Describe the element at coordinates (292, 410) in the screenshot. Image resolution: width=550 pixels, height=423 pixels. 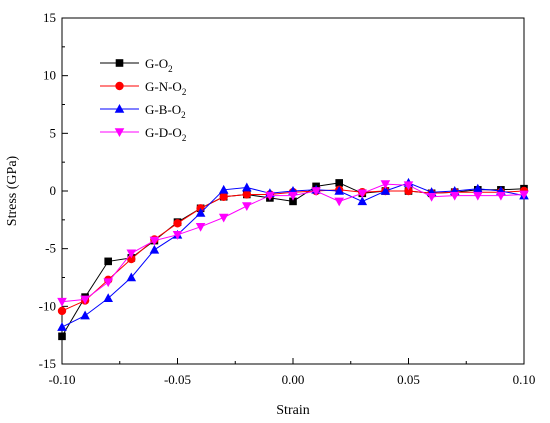
I see `x-axis-title: Strain` at that location.